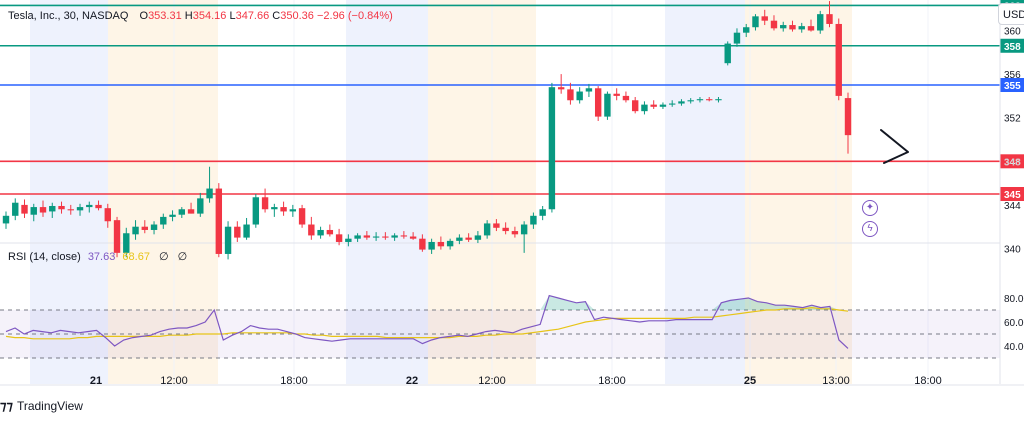  Describe the element at coordinates (1012, 206) in the screenshot. I see `price-tick-344: 344` at that location.